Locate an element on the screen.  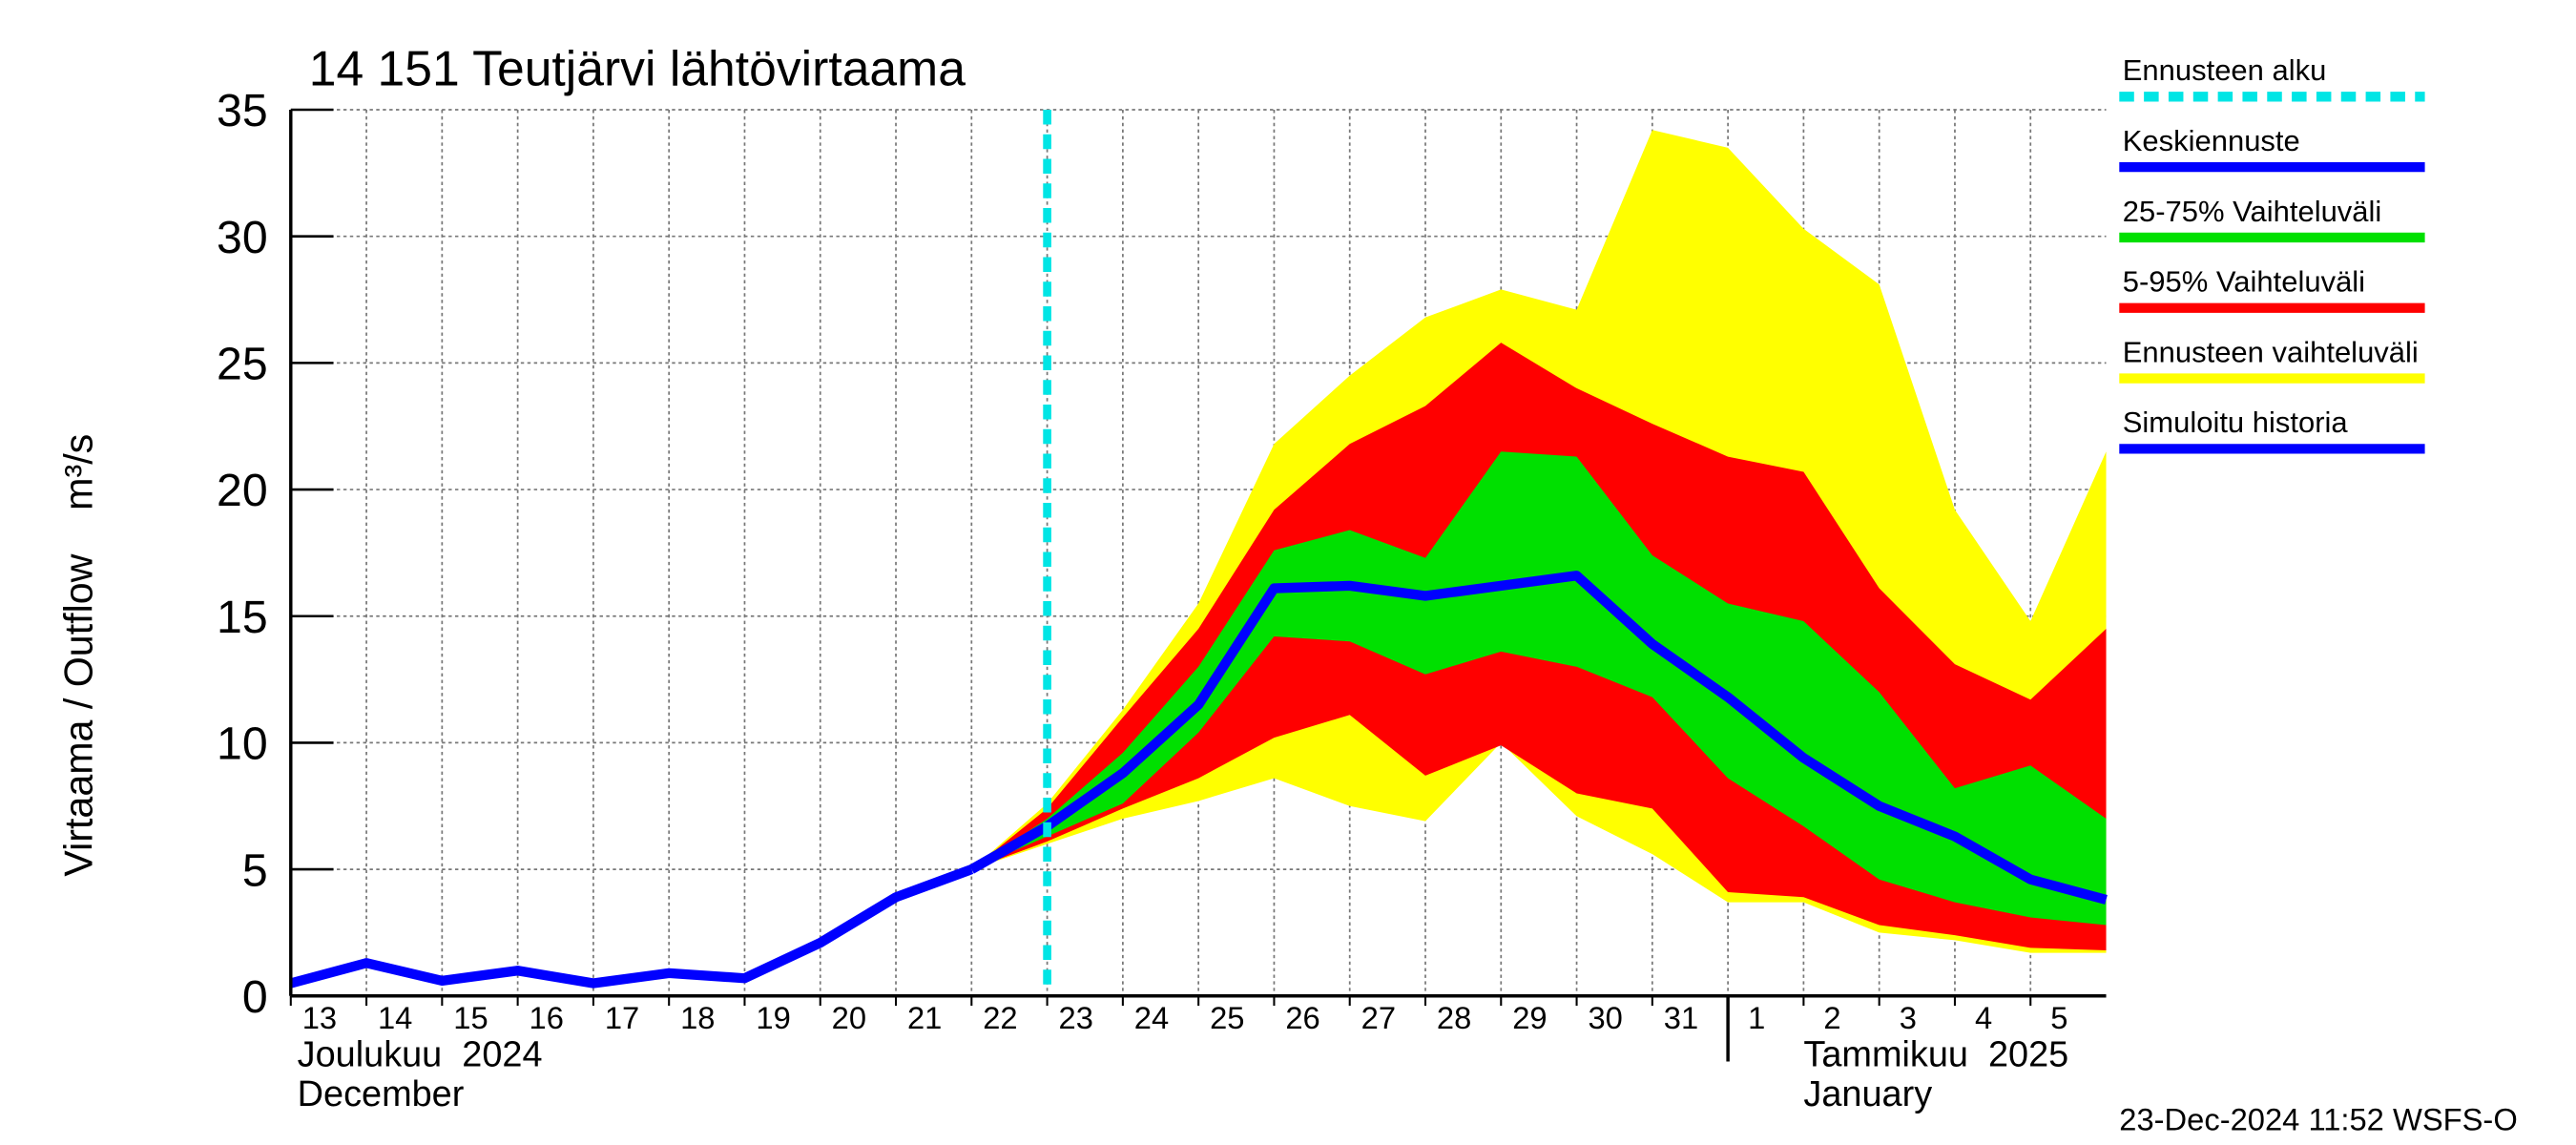
x-tick-label: 14 is located at coordinates (395, 1018).